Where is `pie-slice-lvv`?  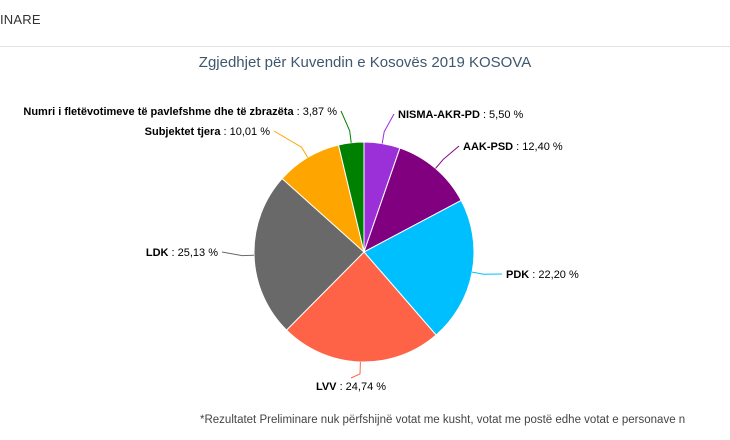 pie-slice-lvv is located at coordinates (361, 307).